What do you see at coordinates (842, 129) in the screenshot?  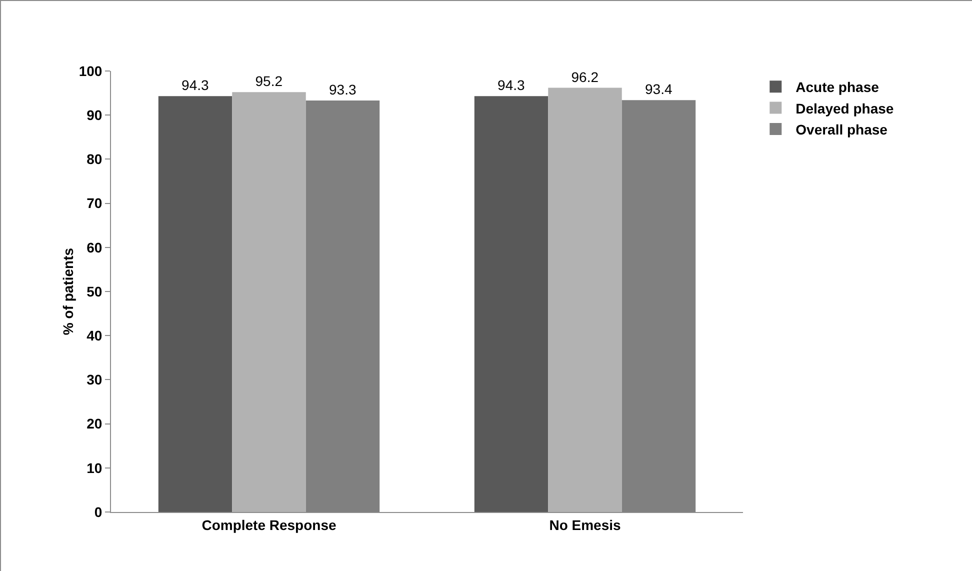 I see `legend-label: Overall phase` at bounding box center [842, 129].